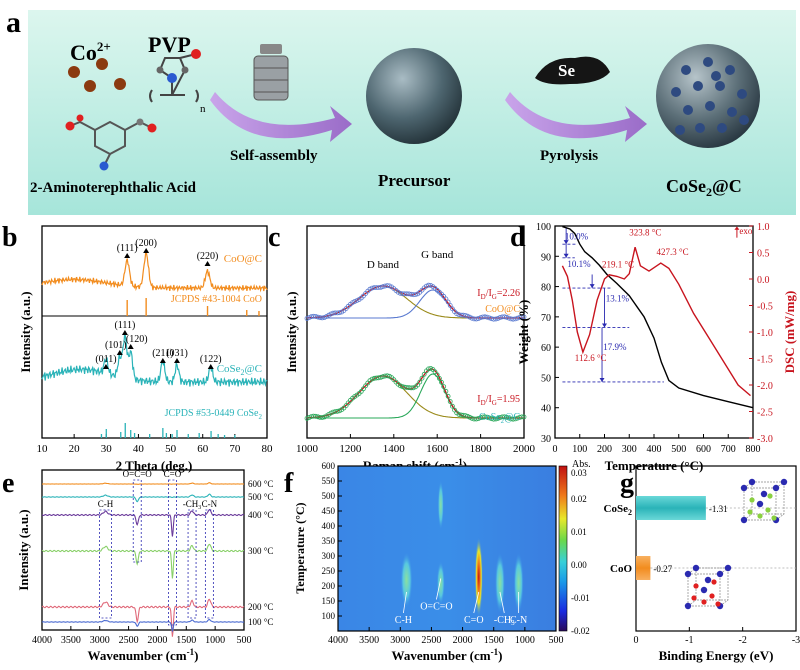 The width and height of the screenshot is (800, 670). I want to click on y-tick-label: 600, so click(329, 466).